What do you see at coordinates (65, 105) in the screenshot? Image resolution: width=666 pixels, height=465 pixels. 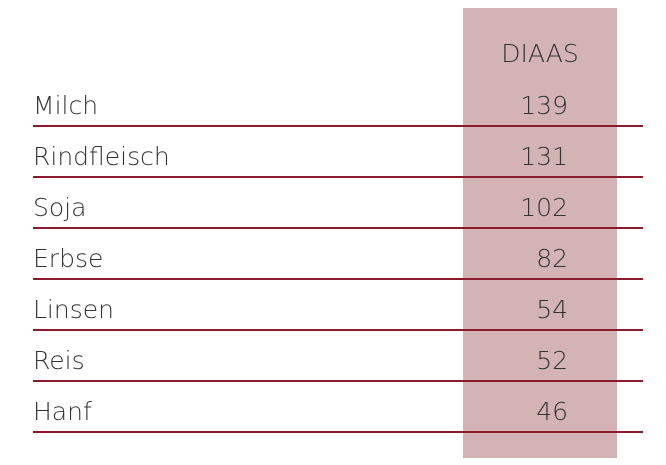 I see `row-label: Milch` at bounding box center [65, 105].